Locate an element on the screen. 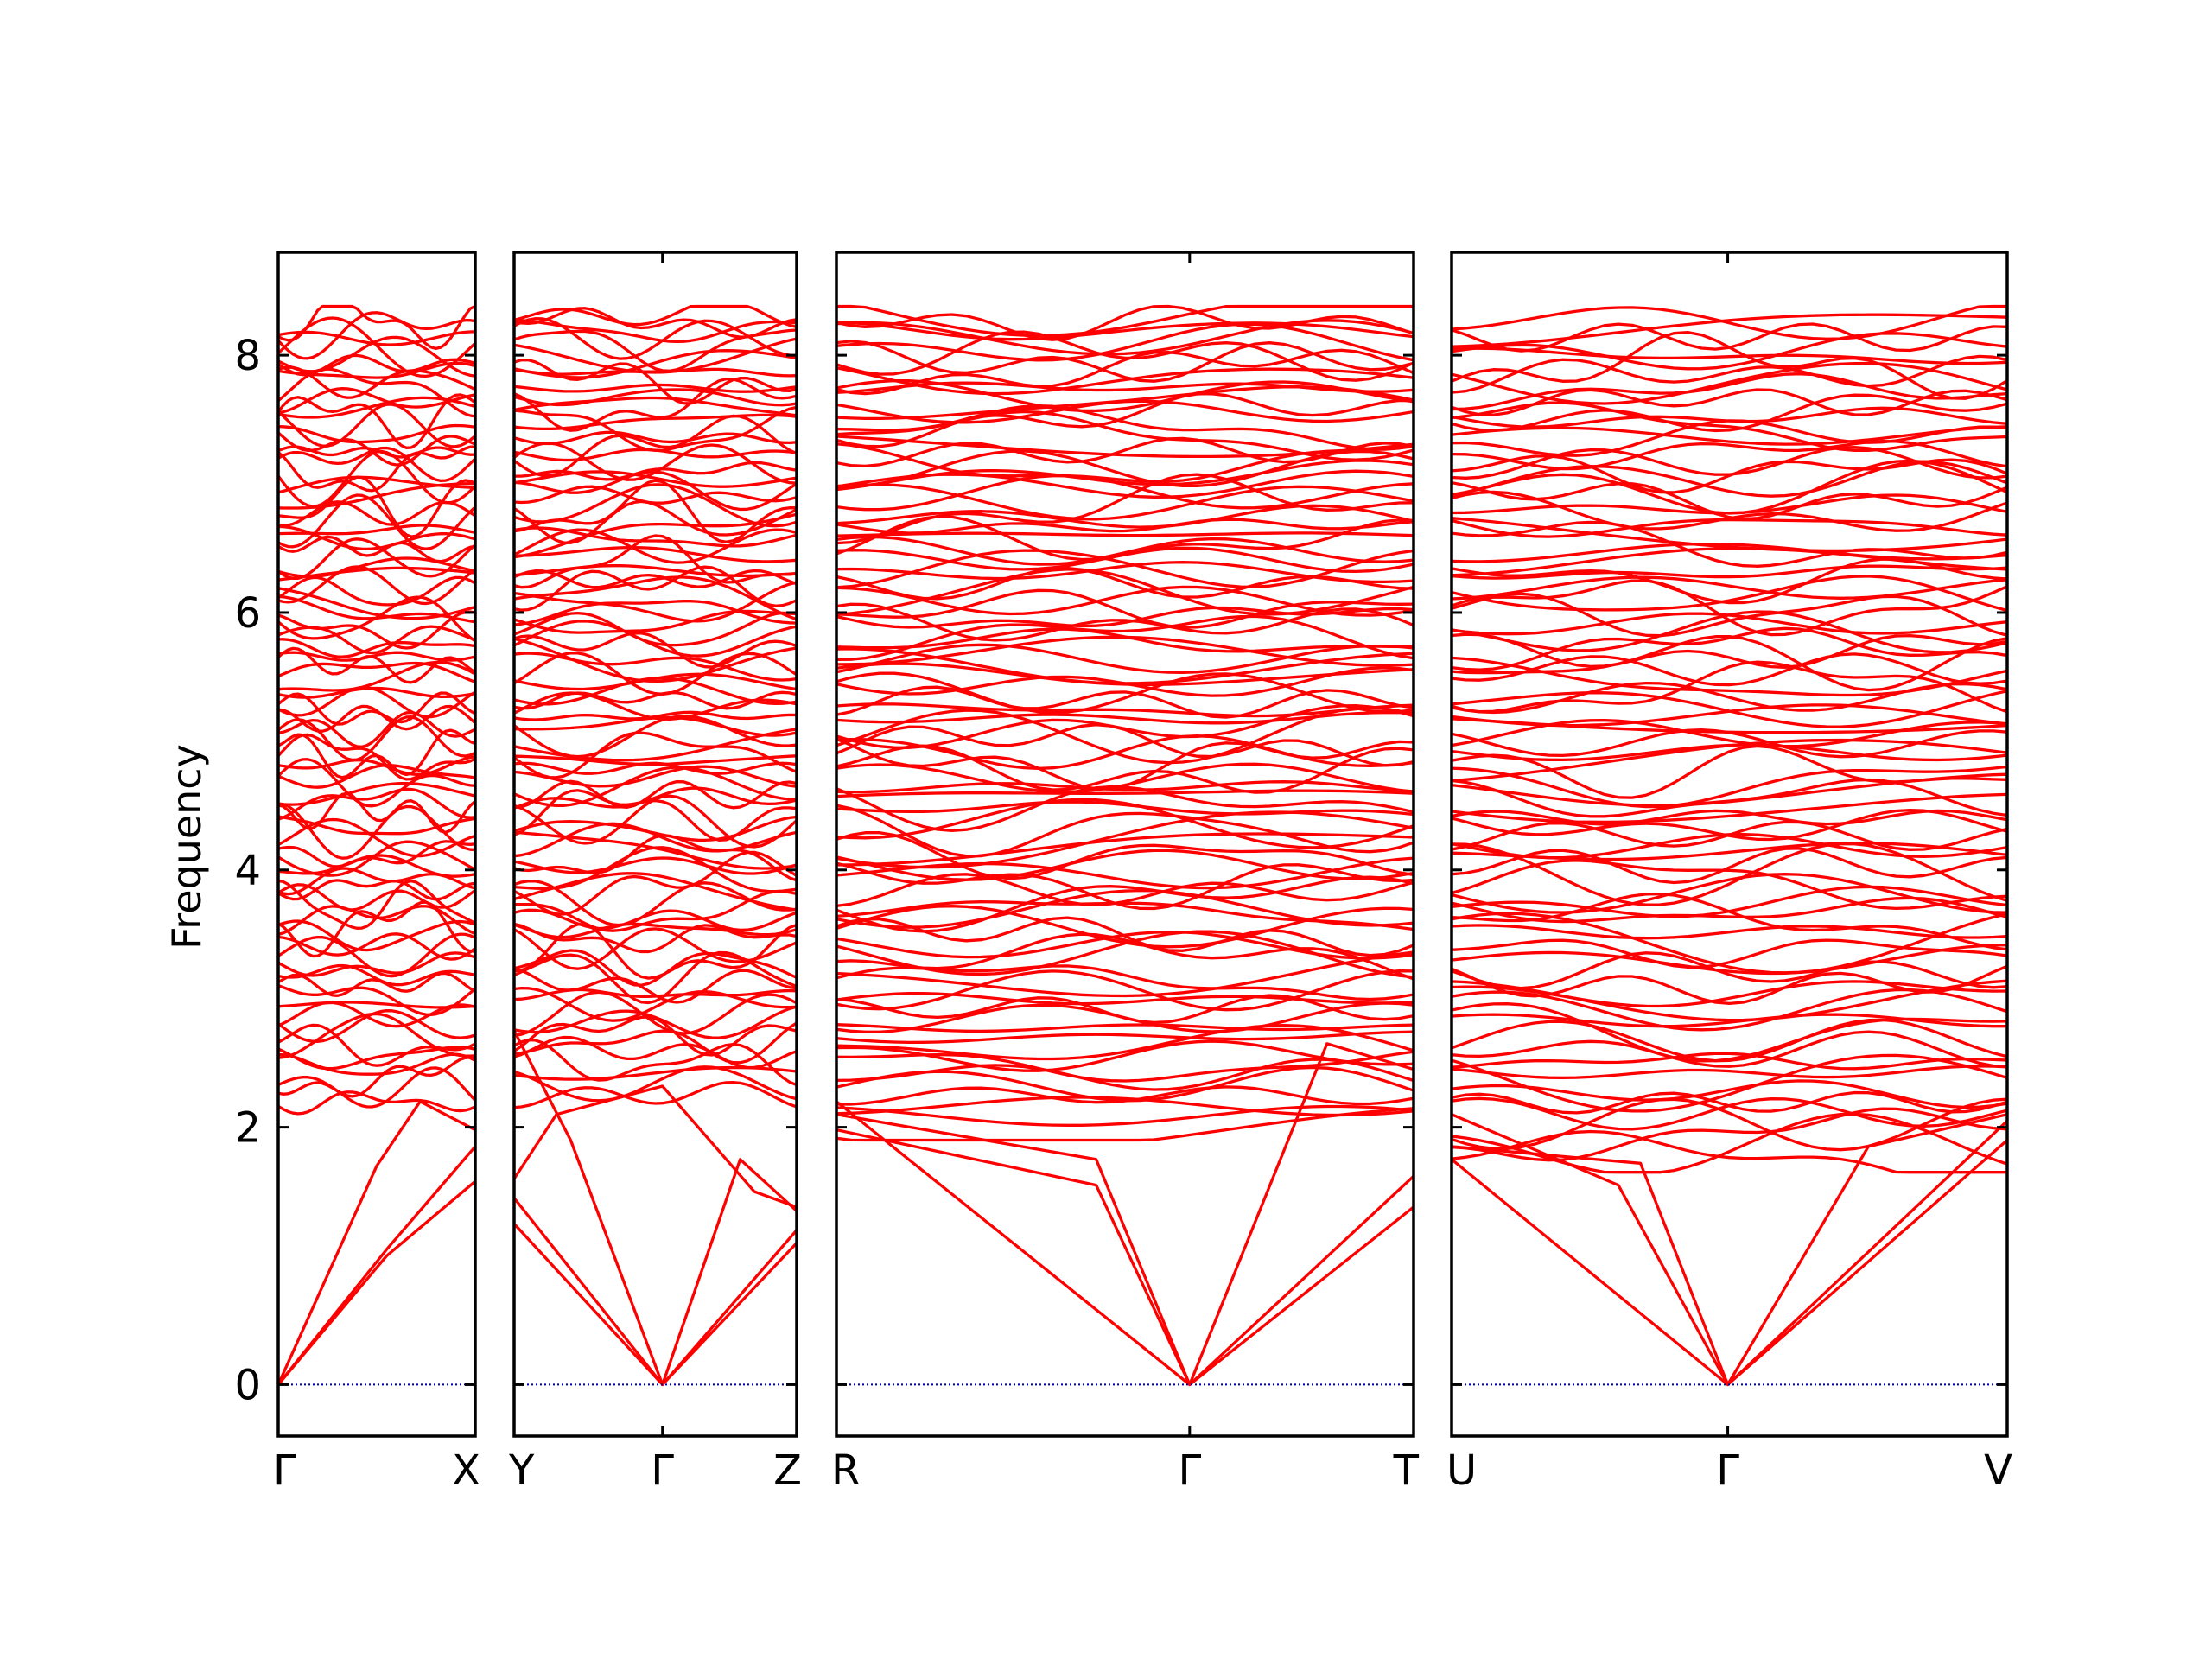 Image resolution: width=2212 pixels, height=1659 pixels. y-tick-label: 6 is located at coordinates (247, 613).